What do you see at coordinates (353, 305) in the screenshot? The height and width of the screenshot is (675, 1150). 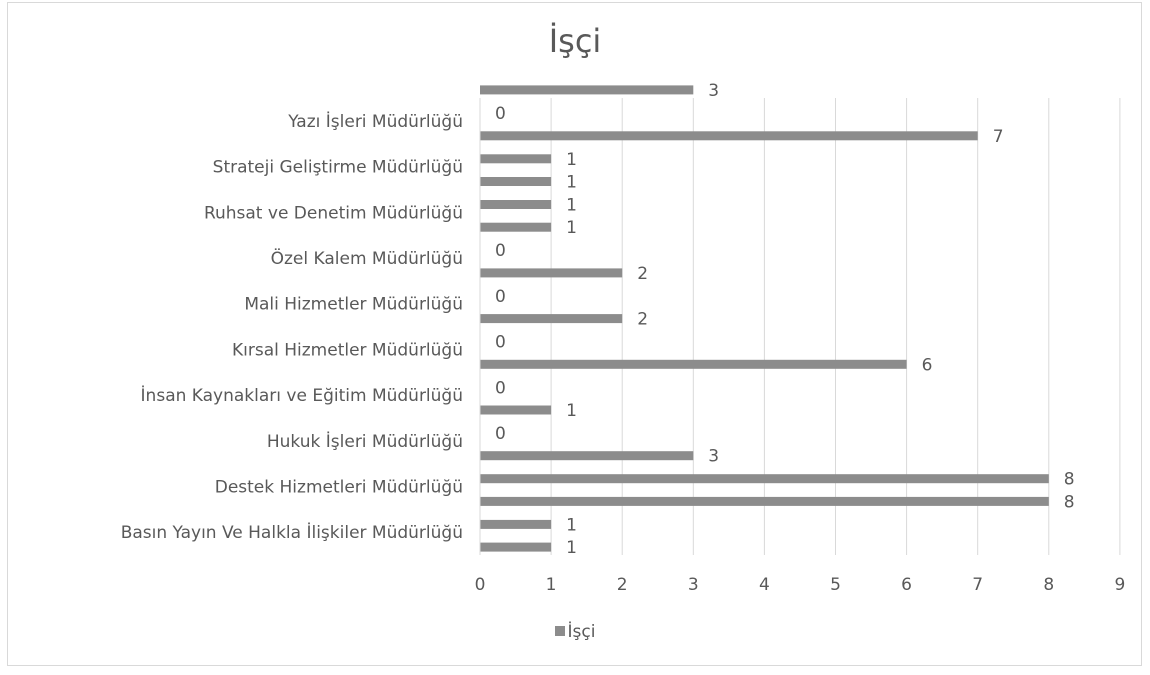 I see `category-label: Mali Hizmetler Müdürlüğü` at bounding box center [353, 305].